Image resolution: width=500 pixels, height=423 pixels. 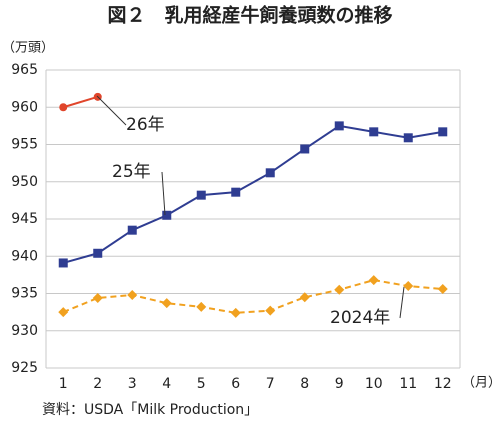 I want to click on y-tick-label: 965, so click(x=24, y=70).